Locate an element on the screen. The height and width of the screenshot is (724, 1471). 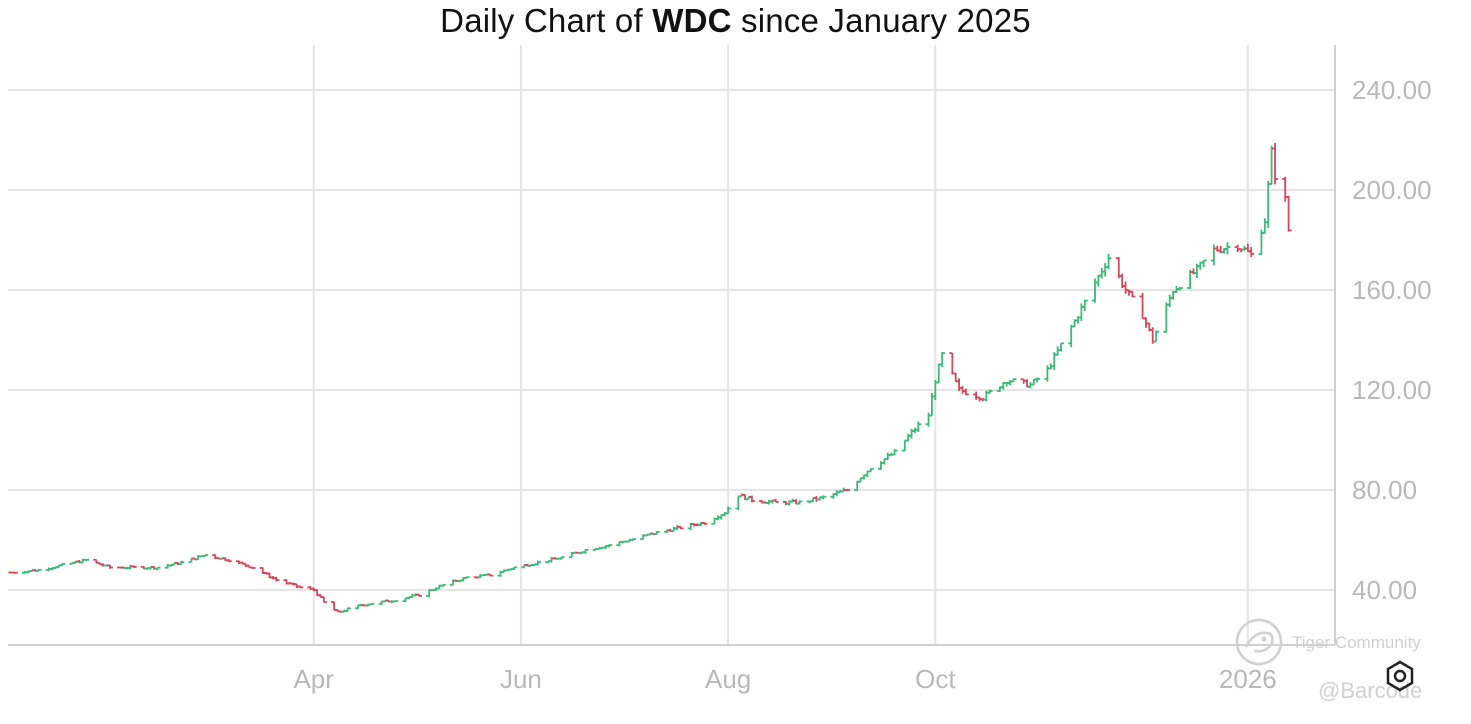
watermark-text: Tiger Community is located at coordinates (1356, 642).